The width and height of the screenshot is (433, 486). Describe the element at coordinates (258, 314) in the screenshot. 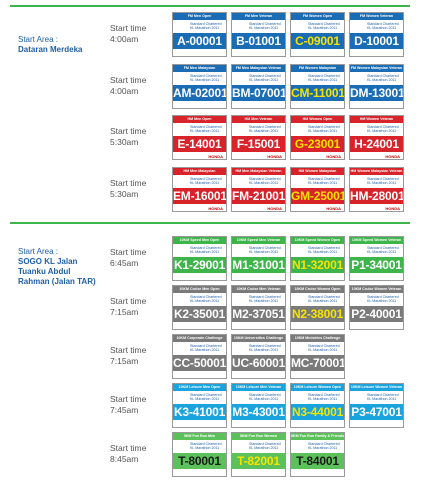

I see `bib-number: M2-37051` at that location.